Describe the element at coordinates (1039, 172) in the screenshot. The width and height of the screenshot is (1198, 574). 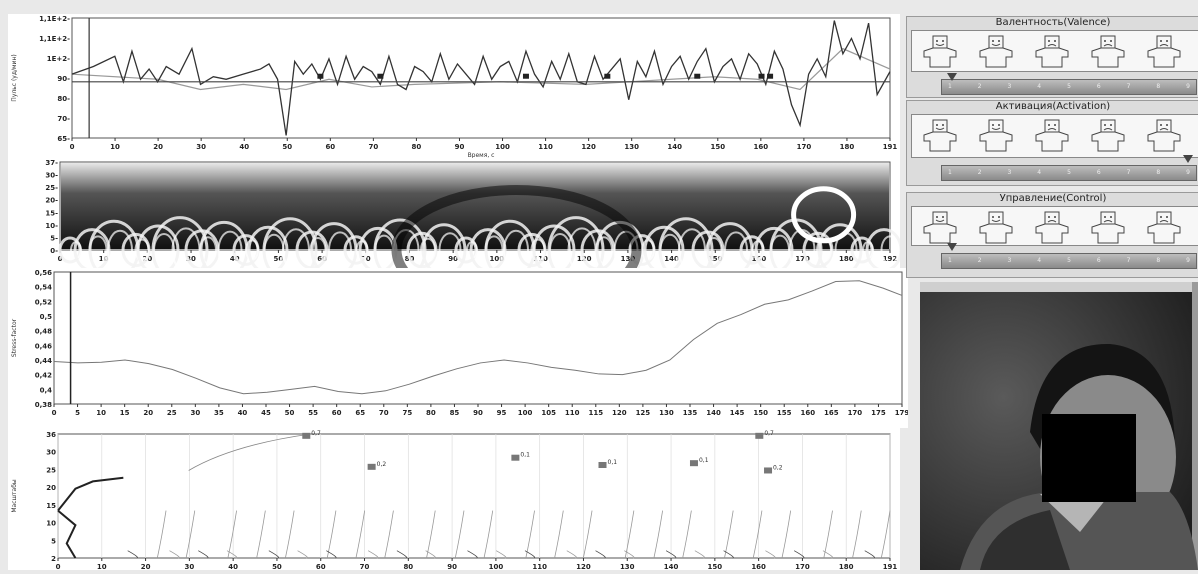
I see `scale-tick-label: 4` at that location.